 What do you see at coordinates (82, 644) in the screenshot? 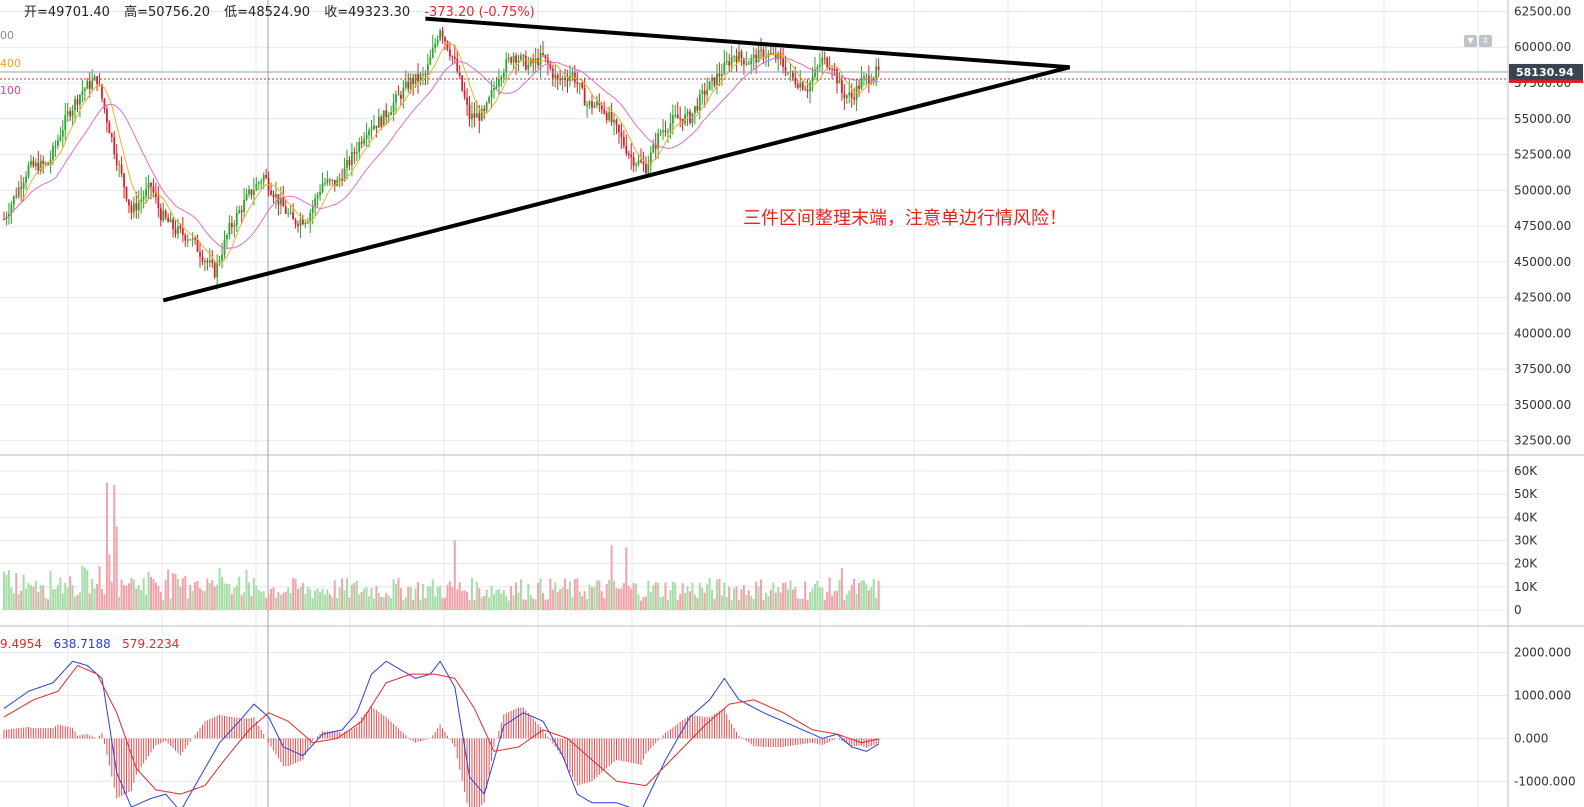
I see `macd-line-value: 638.7188` at bounding box center [82, 644].